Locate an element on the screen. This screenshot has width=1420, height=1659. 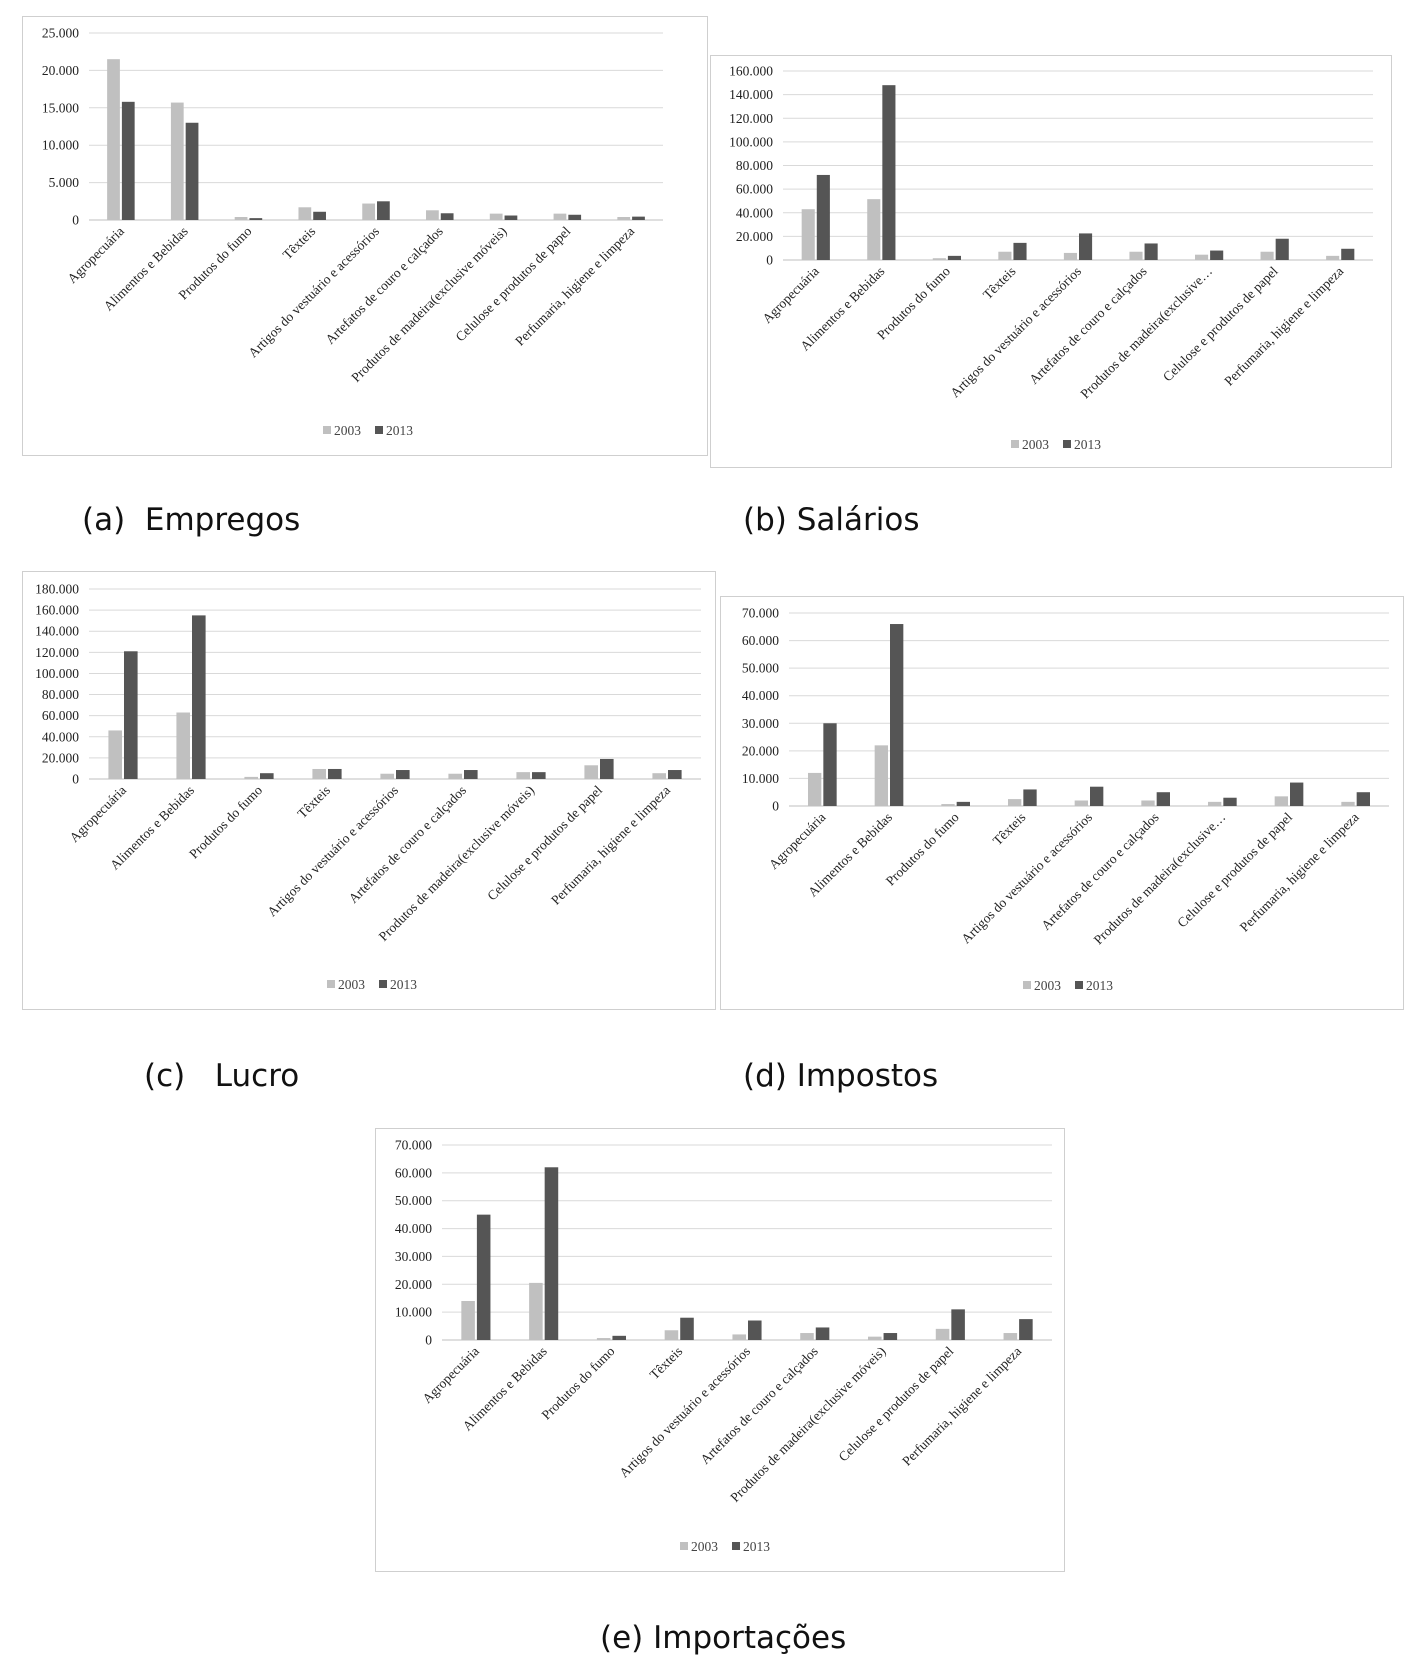
y-tick-label: 50.000 is located at coordinates (760, 668).